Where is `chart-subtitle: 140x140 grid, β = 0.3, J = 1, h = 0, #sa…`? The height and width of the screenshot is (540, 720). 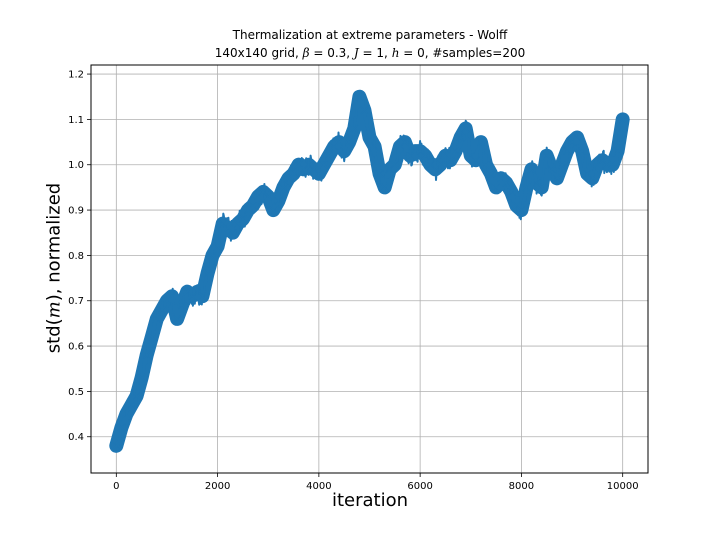
chart-subtitle: 140x140 grid, β = 0.3, J = 1, h = 0, #sa… is located at coordinates (370, 53).